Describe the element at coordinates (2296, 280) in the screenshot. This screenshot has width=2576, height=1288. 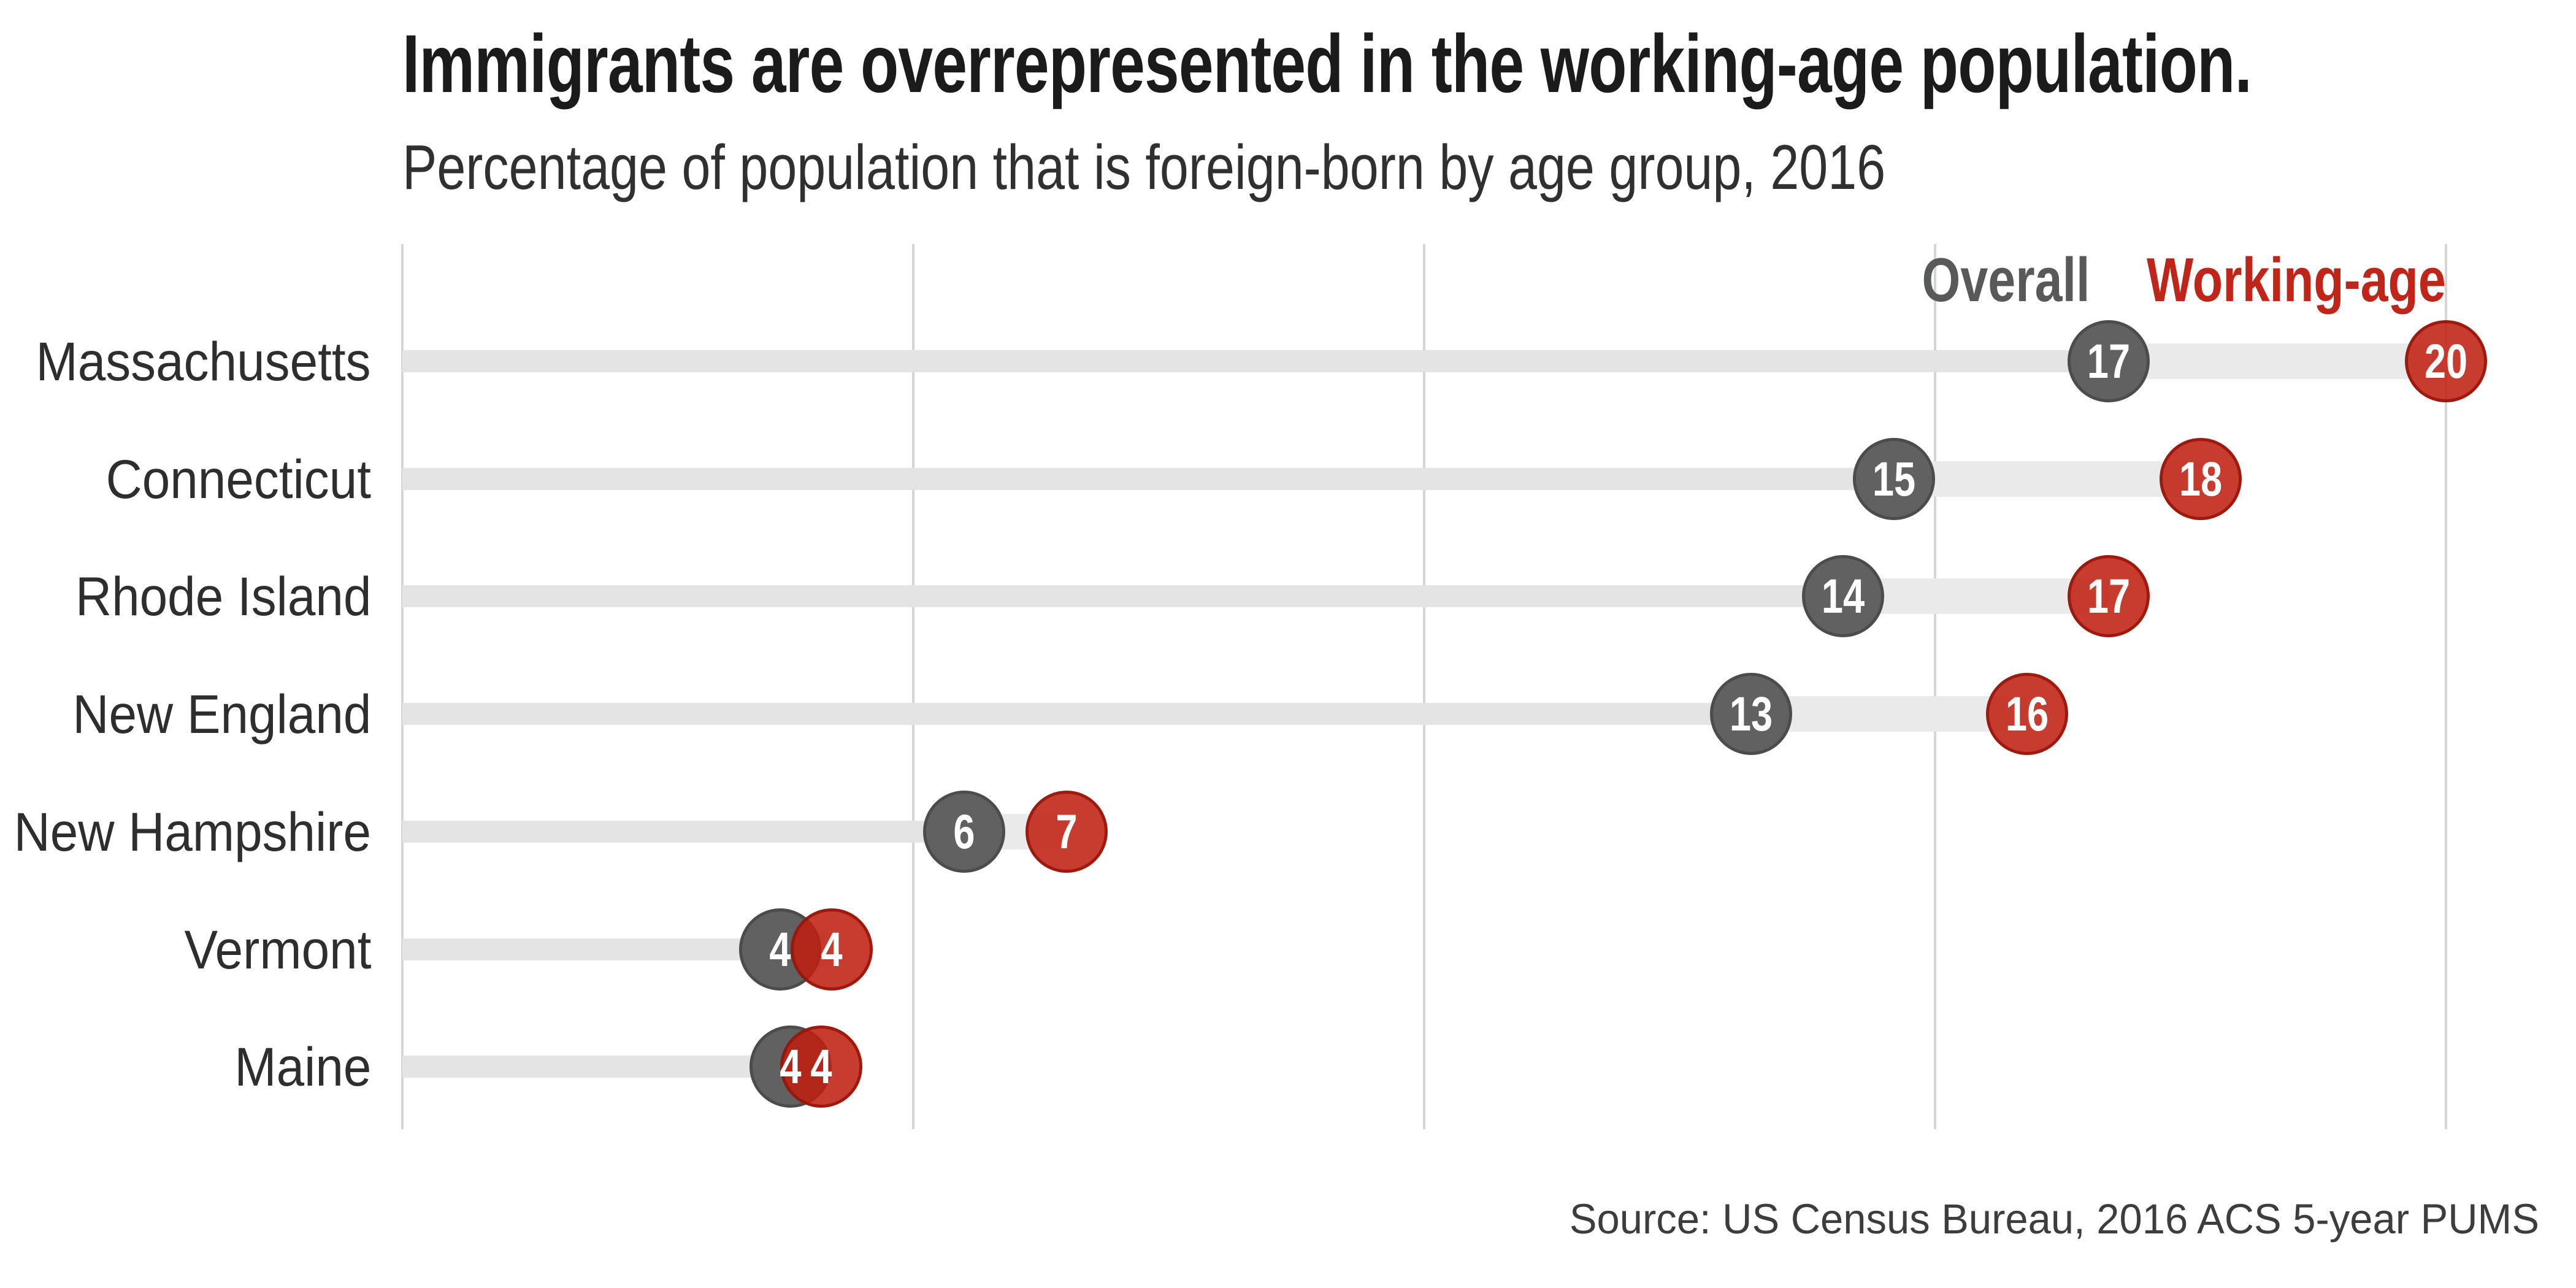
I see `legend-working-age-label: Working-age` at that location.